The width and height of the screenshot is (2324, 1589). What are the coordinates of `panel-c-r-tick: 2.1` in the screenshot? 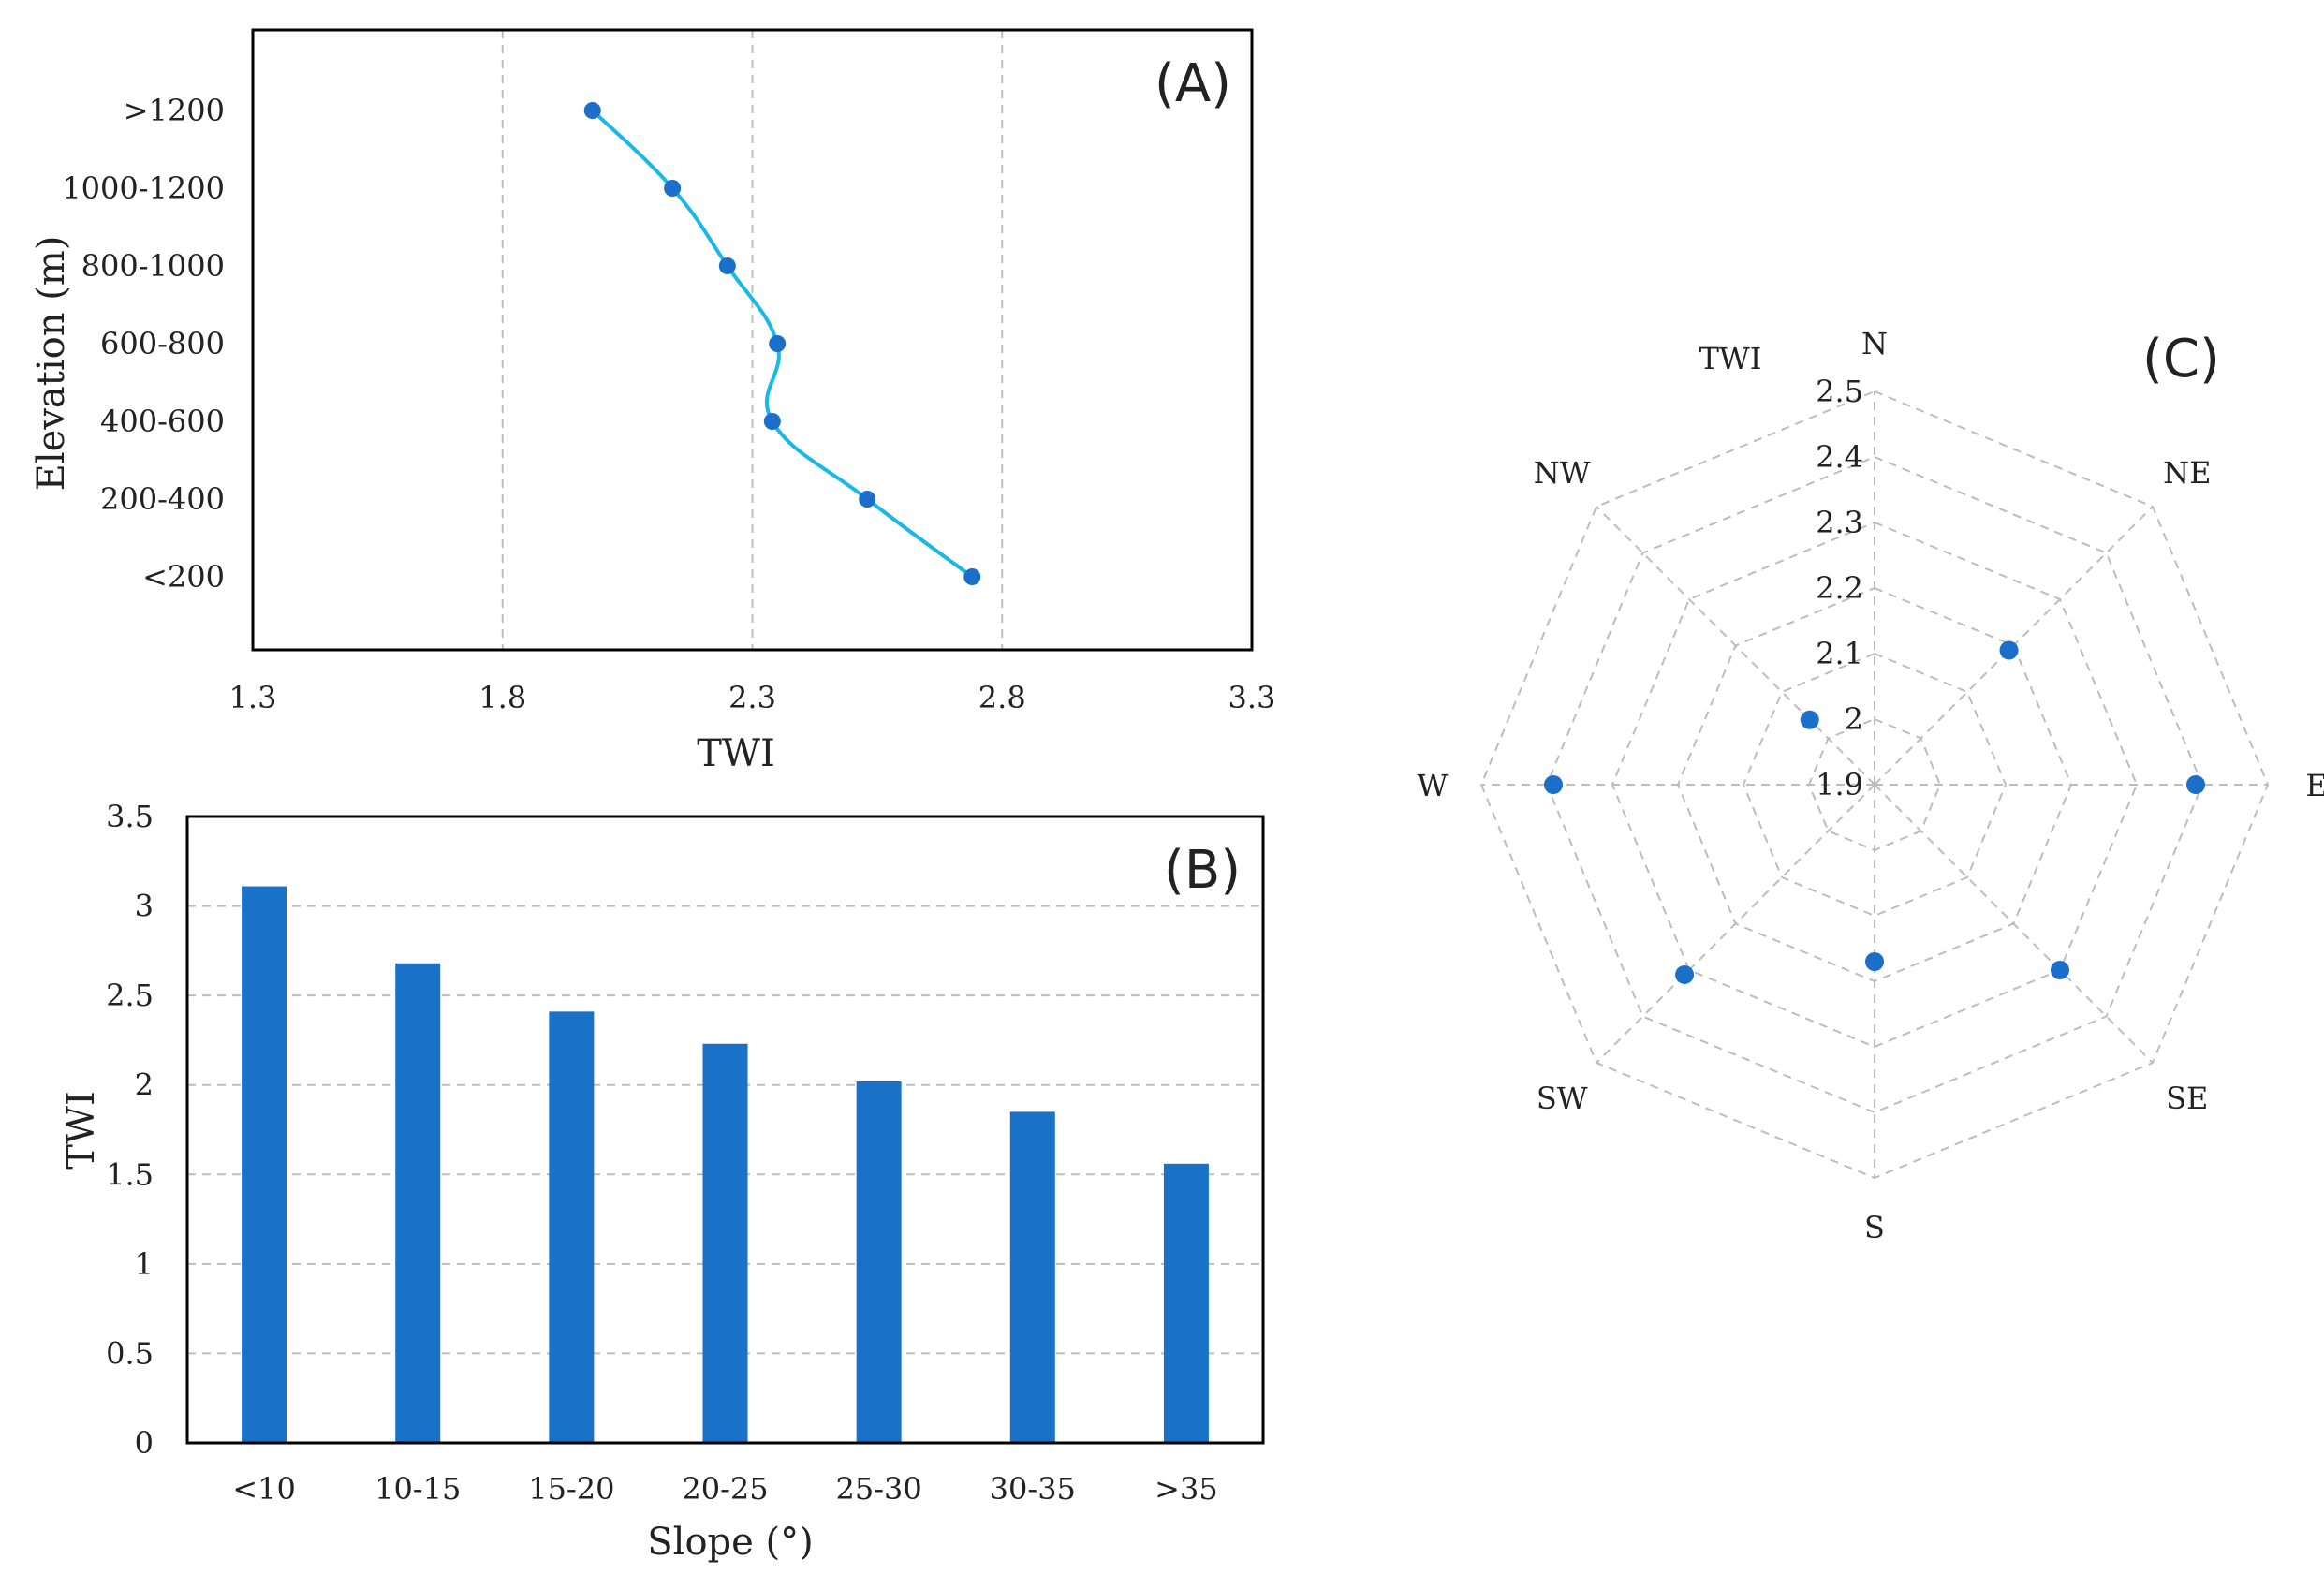 It's located at (1839, 653).